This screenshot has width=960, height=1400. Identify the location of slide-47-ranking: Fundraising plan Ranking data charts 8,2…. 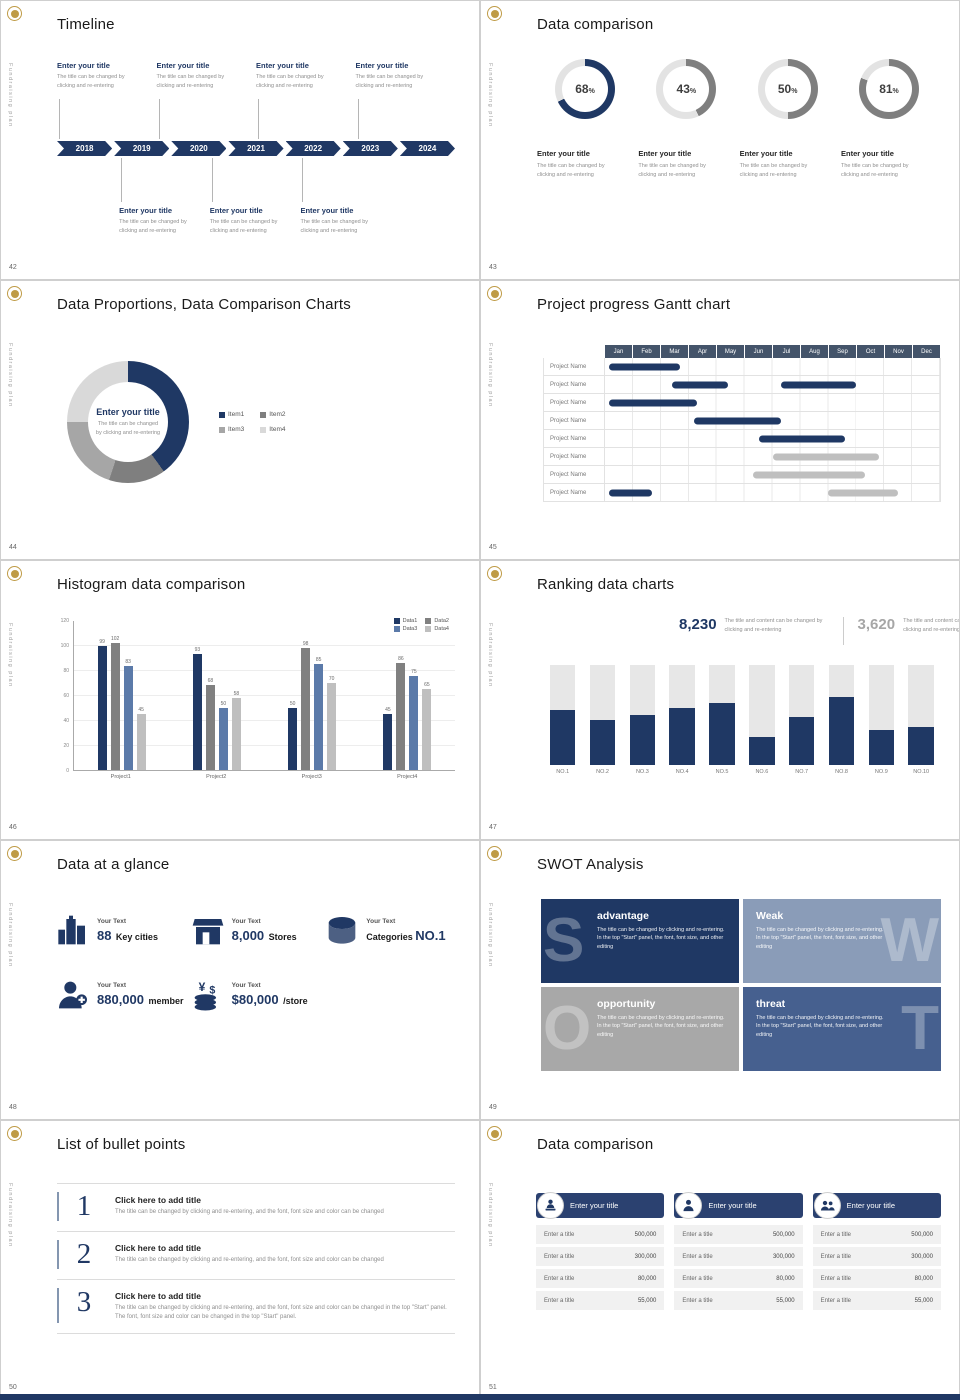
(720, 700).